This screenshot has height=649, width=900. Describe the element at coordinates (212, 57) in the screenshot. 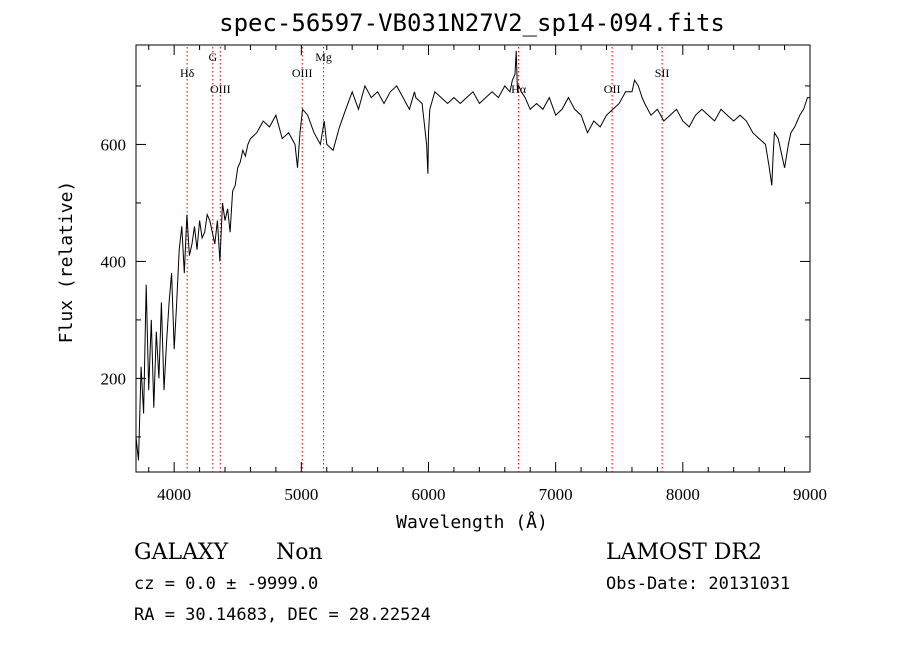

I see `spectral-line-label: G` at that location.